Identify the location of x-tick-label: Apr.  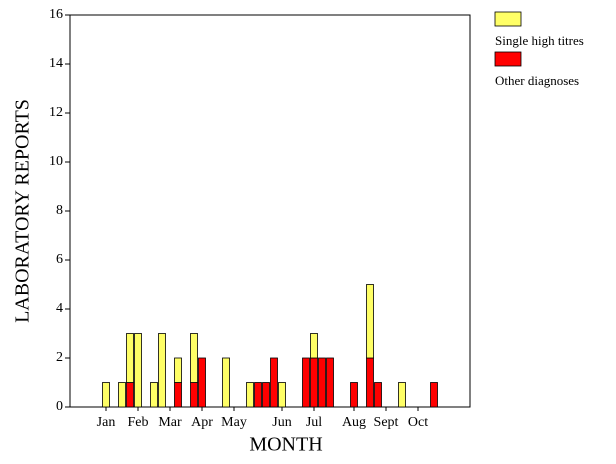
(202, 422).